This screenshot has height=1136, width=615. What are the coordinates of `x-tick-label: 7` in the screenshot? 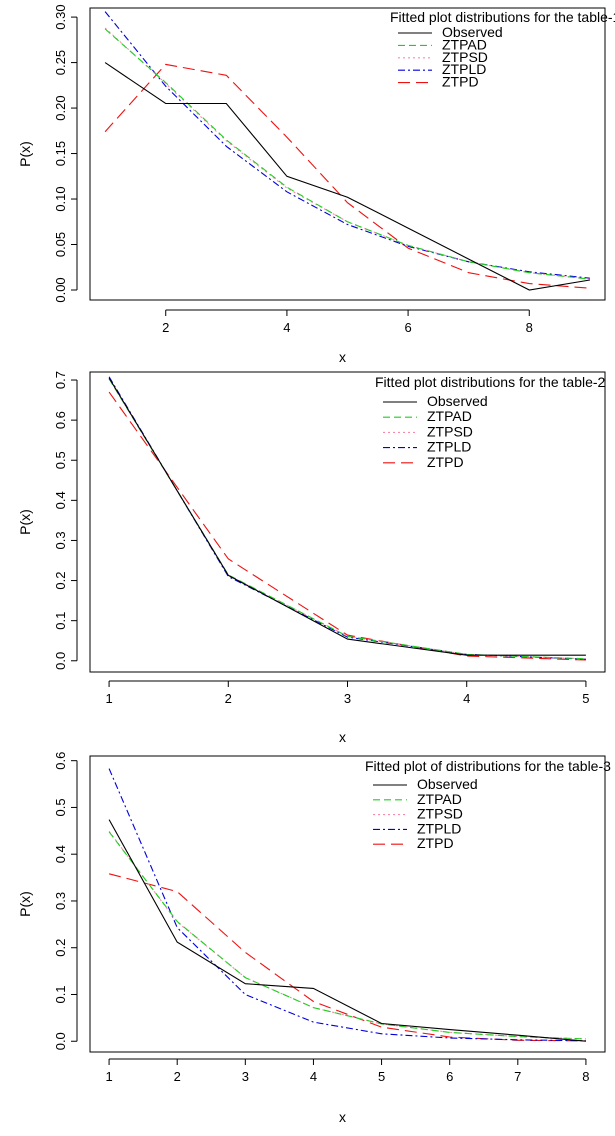 It's located at (517, 1076).